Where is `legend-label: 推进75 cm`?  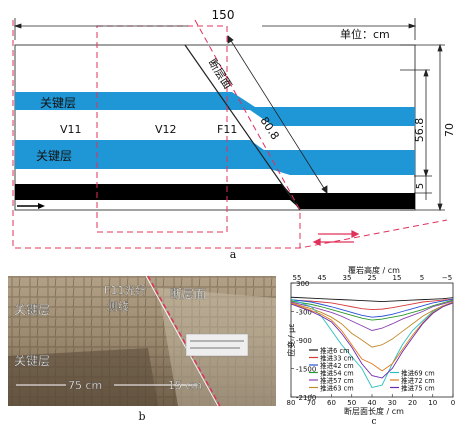
legend-label: 推进75 cm is located at coordinates (418, 388).